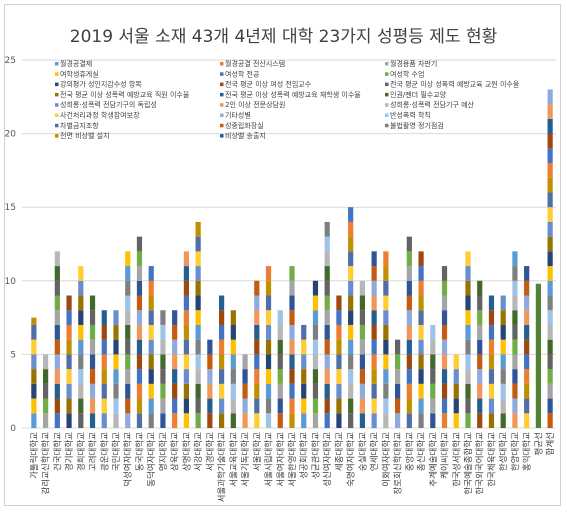 The image size is (567, 512). I want to click on x-tick-label: 삼육대학교, so click(175, 451).